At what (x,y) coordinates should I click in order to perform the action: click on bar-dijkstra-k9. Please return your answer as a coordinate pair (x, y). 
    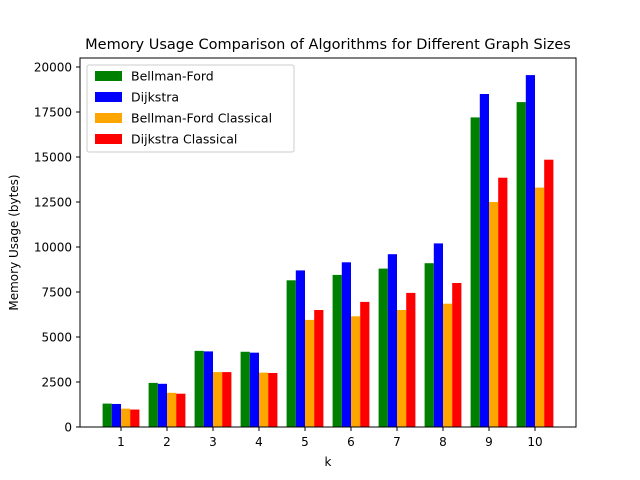
    Looking at the image, I should click on (484, 260).